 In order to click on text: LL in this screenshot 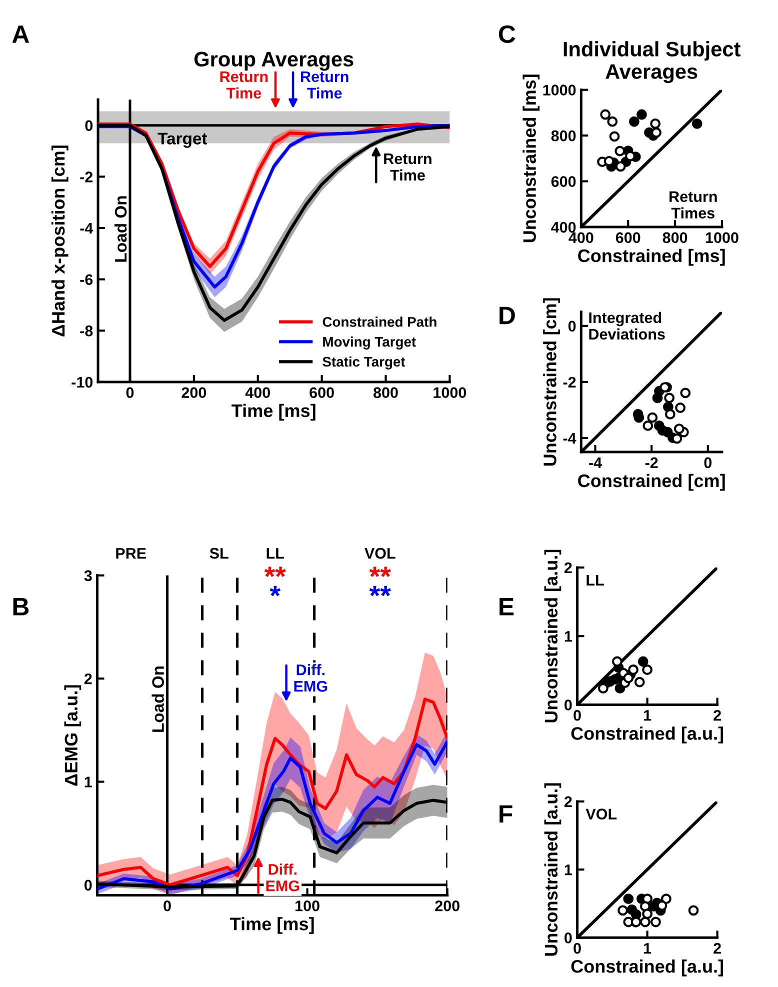, I will do `click(275, 553)`.